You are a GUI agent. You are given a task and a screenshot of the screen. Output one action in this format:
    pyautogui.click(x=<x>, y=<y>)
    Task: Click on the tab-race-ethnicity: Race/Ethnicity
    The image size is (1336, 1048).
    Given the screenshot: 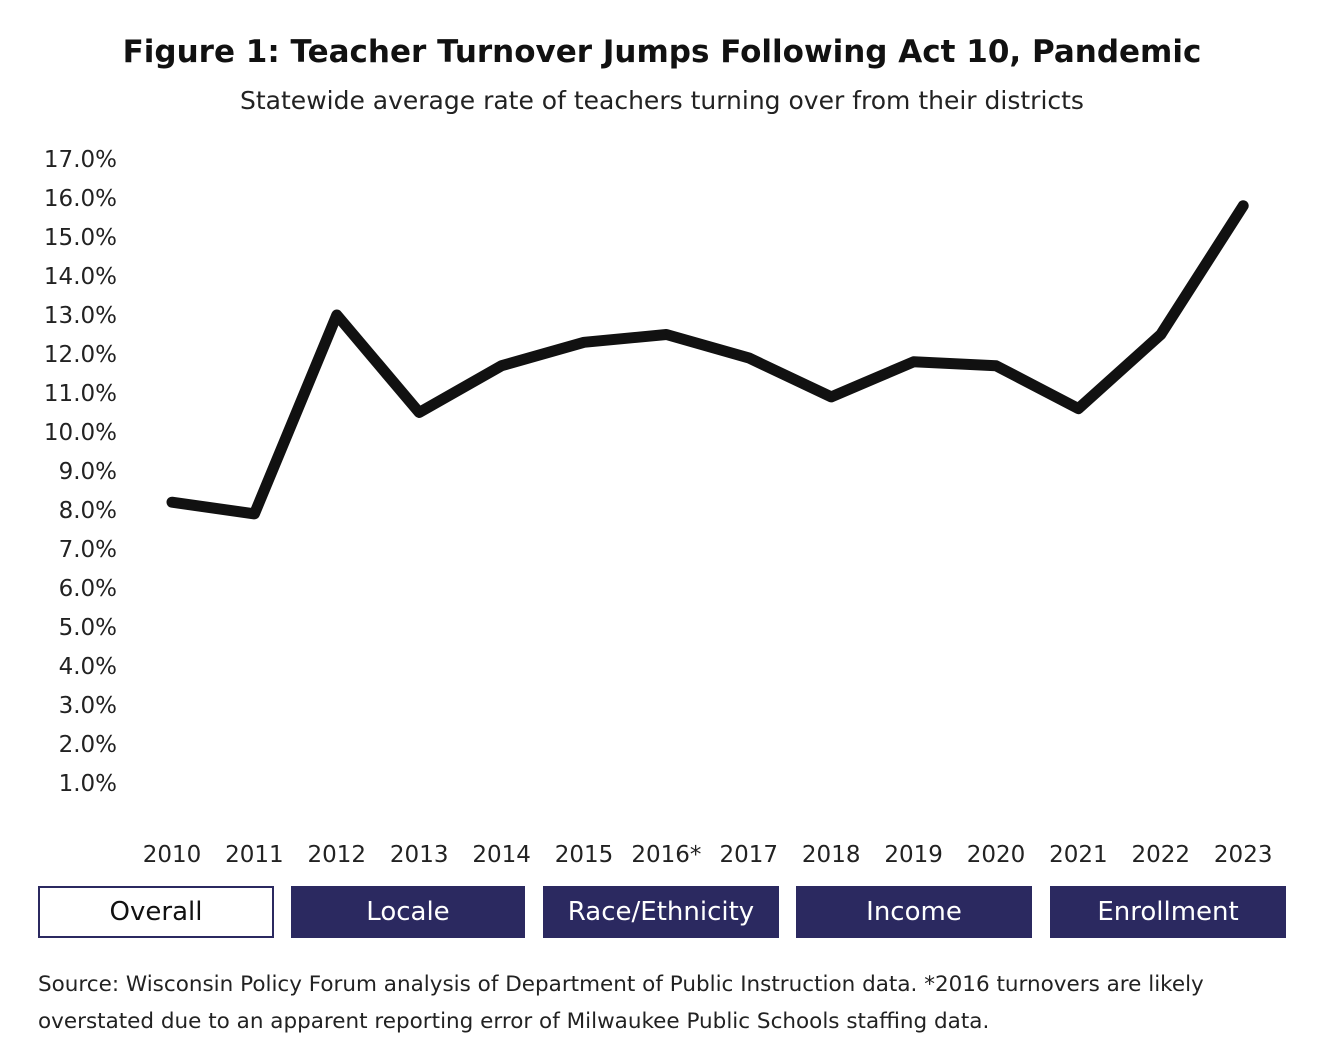 What is the action you would take?
    pyautogui.click(x=661, y=912)
    